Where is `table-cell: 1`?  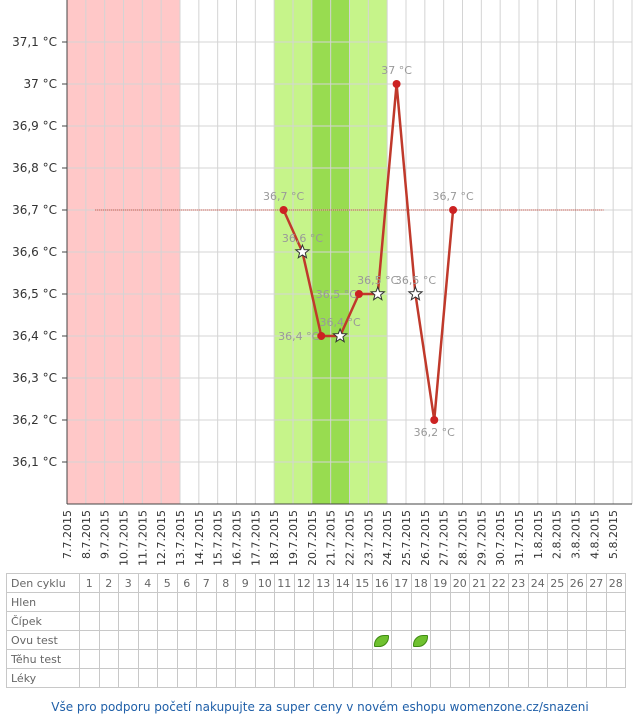 table-cell: 1 is located at coordinates (89, 583).